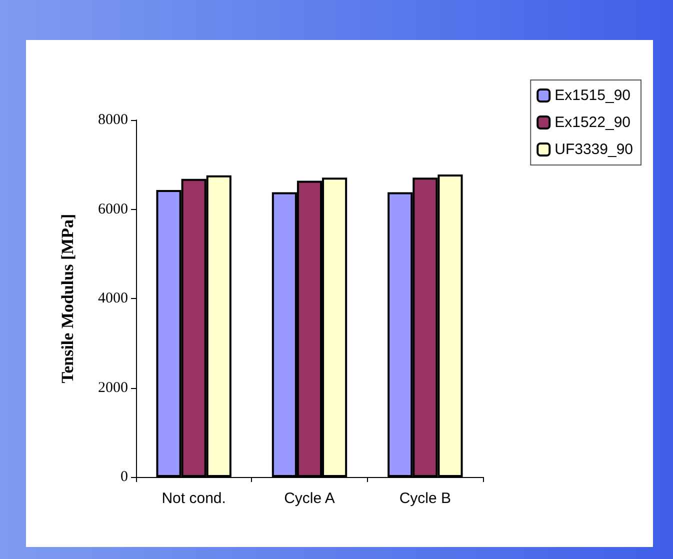 The image size is (673, 559). What do you see at coordinates (425, 498) in the screenshot?
I see `x-tick-label: Cycle B` at bounding box center [425, 498].